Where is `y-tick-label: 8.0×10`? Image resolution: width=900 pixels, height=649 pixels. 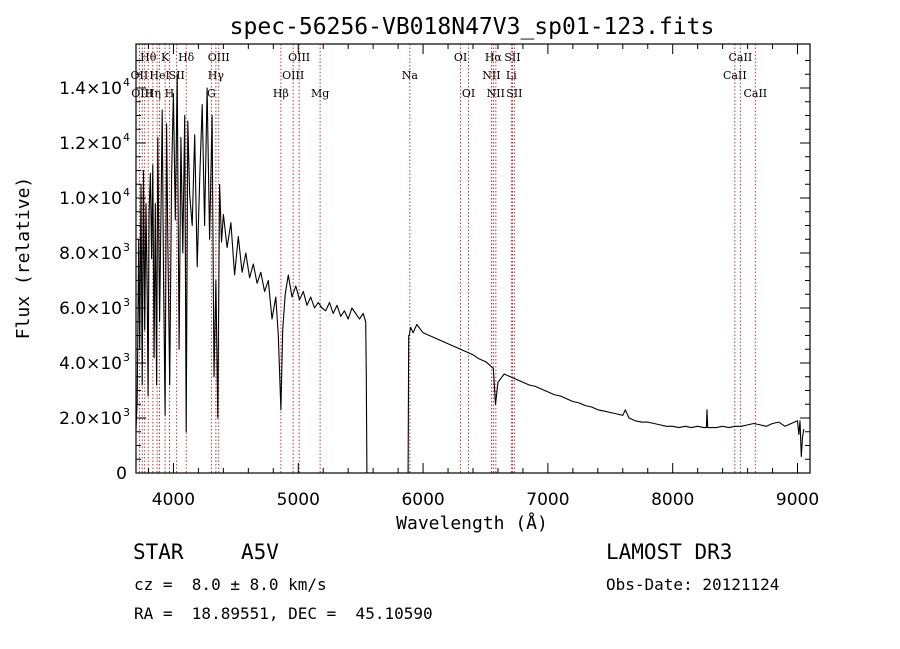
y-tick-label: 8.0×10 is located at coordinates (90, 254).